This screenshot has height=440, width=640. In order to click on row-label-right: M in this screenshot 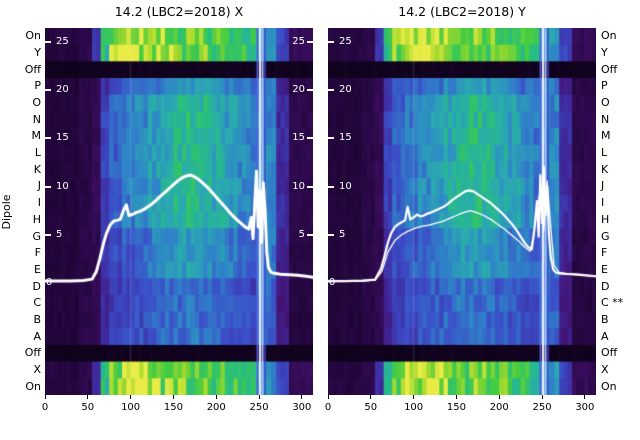, I will do `click(606, 136)`.